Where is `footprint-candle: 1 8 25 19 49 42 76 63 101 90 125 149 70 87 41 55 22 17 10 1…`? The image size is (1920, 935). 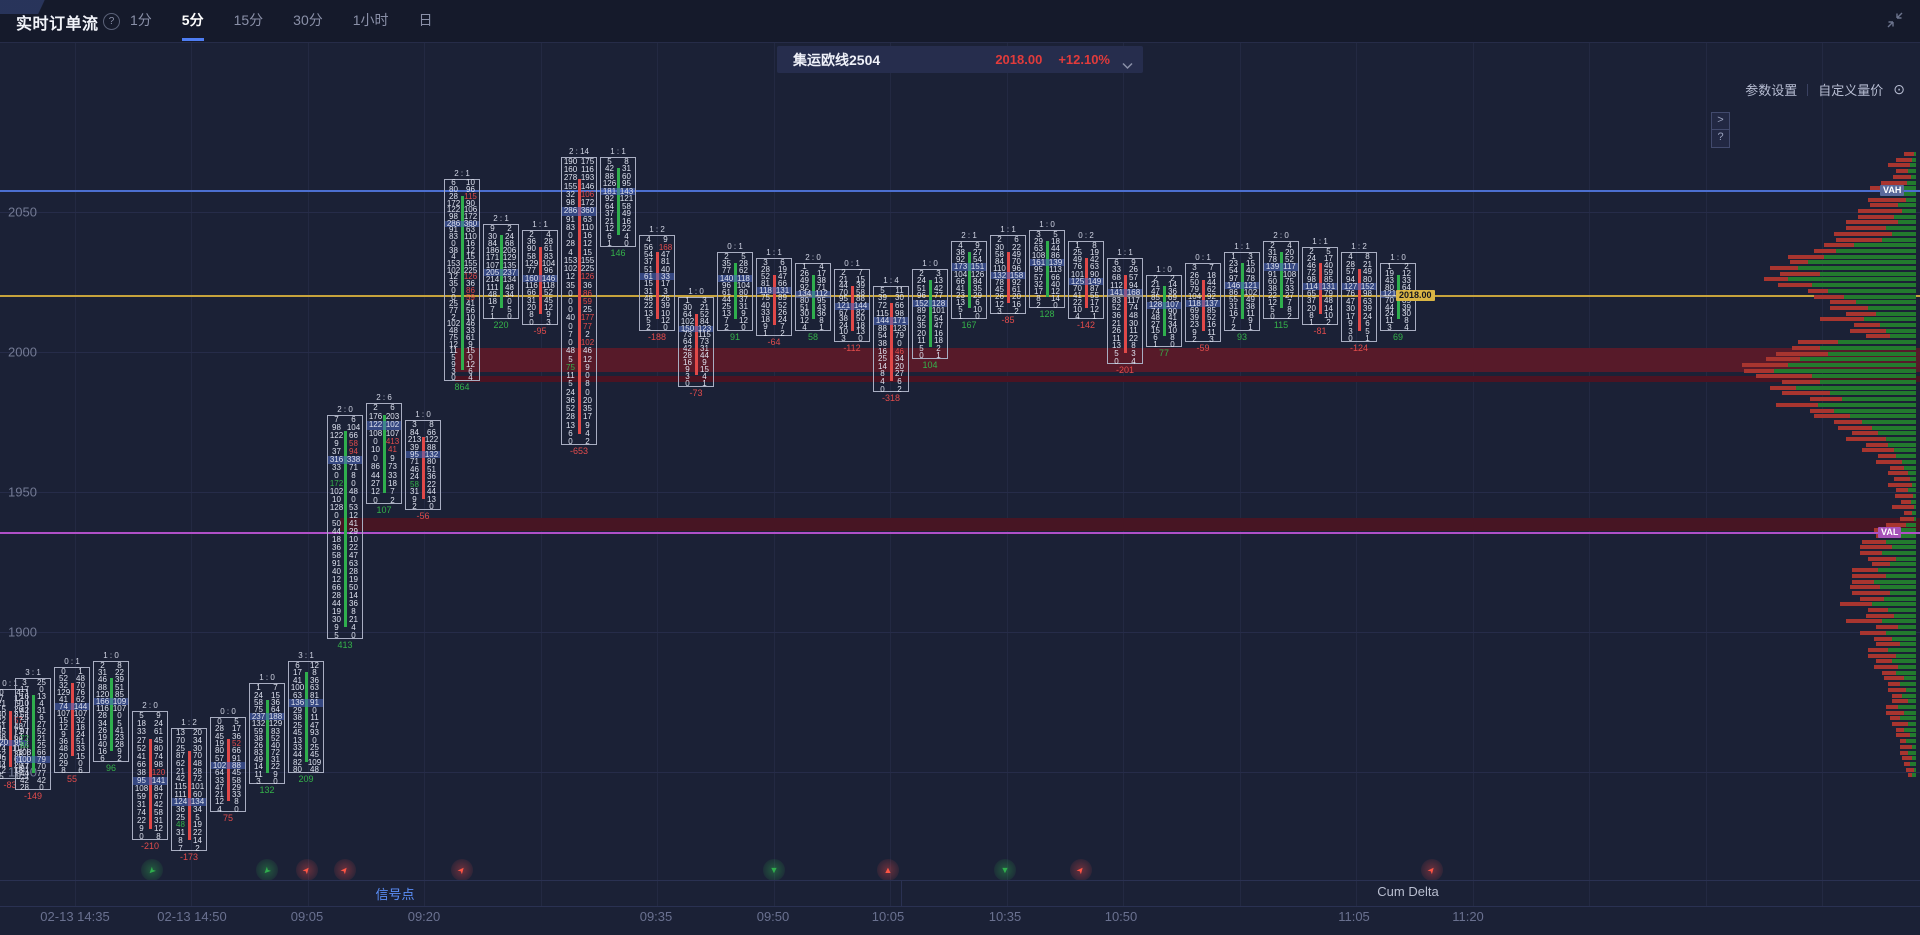
footprint-candle: 1 8 25 19 49 42 76 63 101 90 125 149 70 87 41 55 22 17 10 1… is located at coordinates (1086, 281).